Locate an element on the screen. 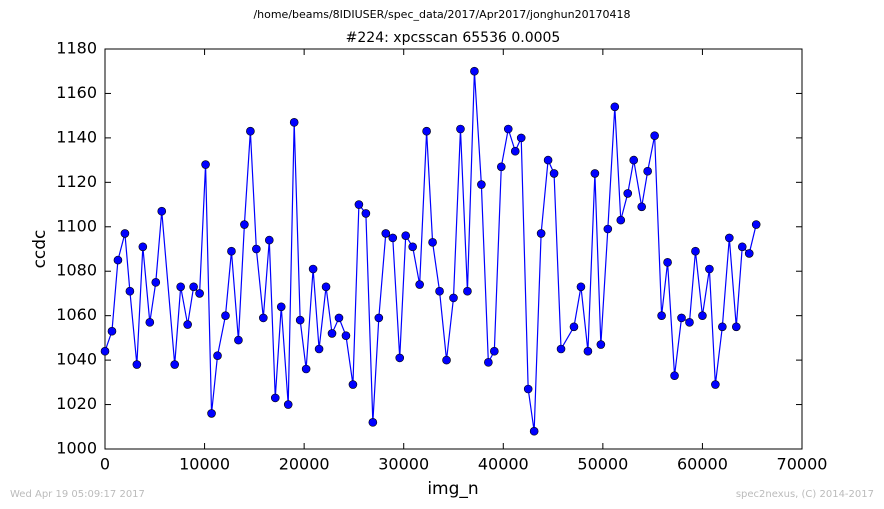  x-tick-label: 30000 is located at coordinates (403, 464).